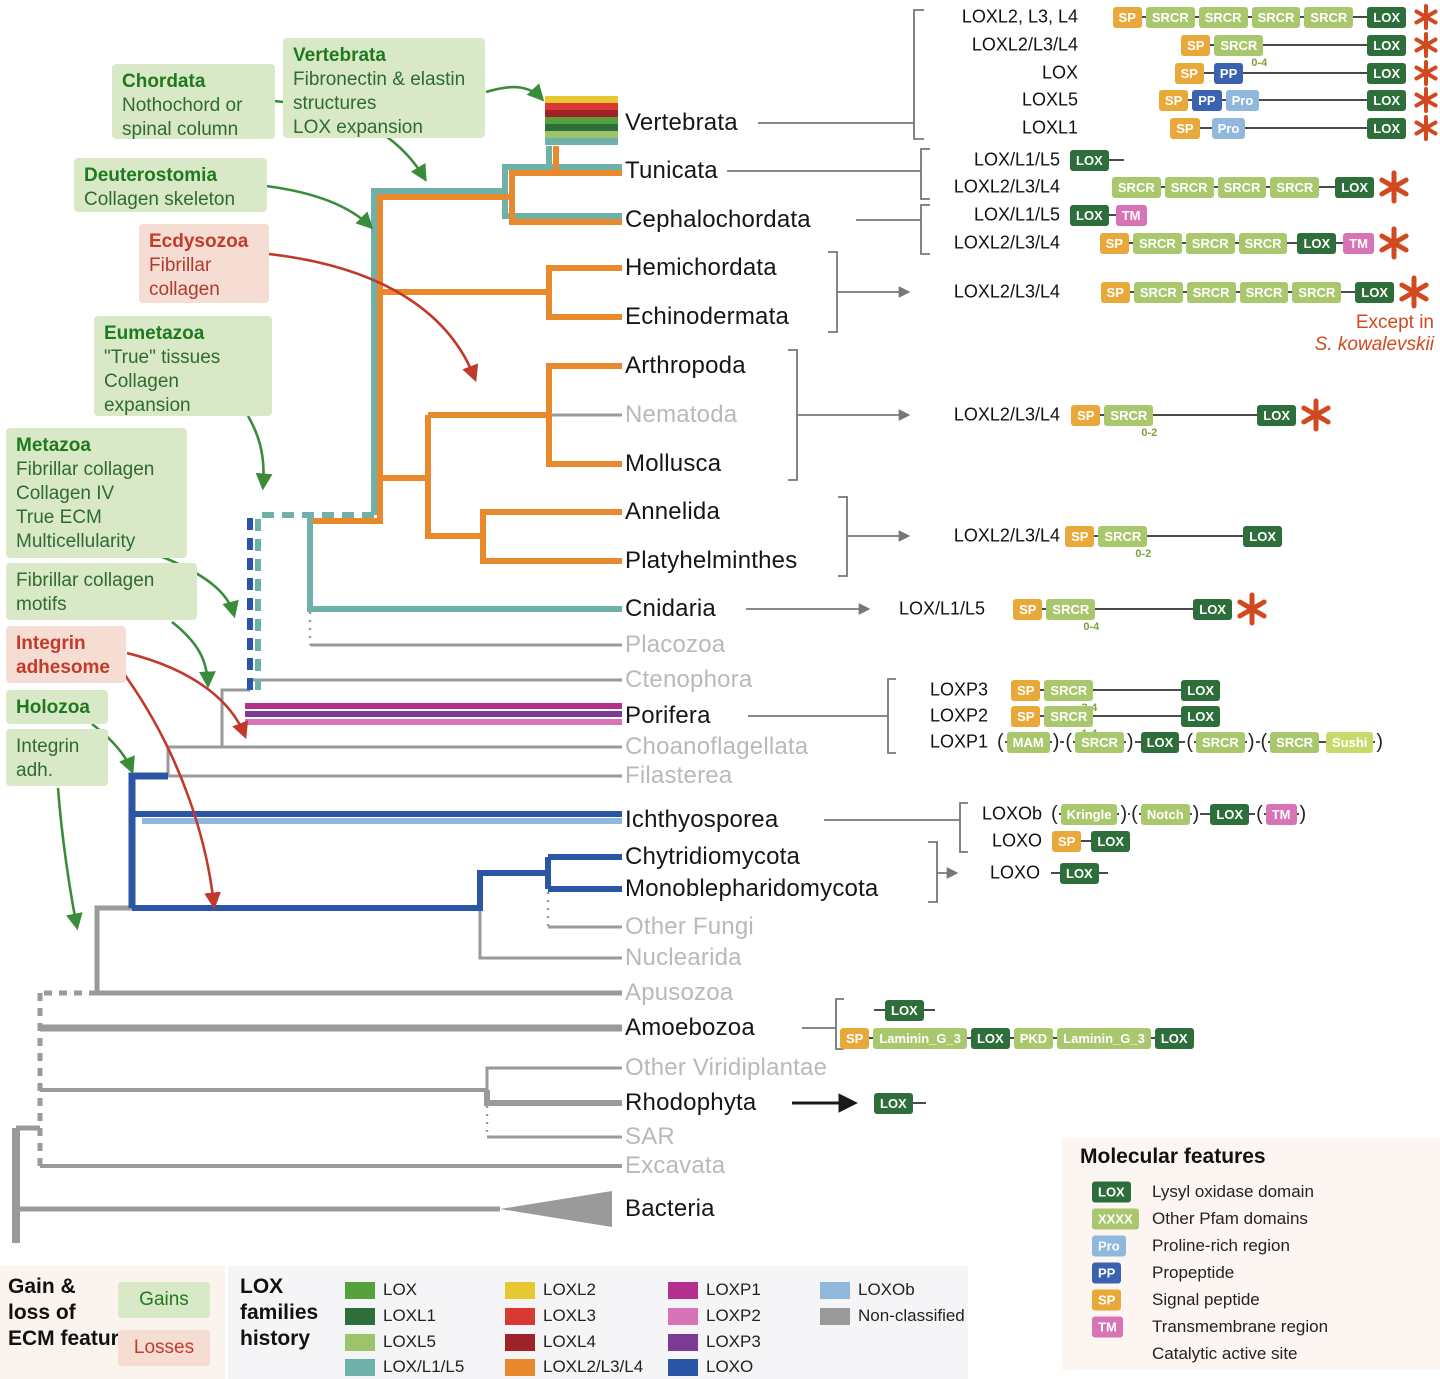  Describe the element at coordinates (1374, 344) in the screenshot. I see `exception-note-line2: S. kowalevskii` at that location.